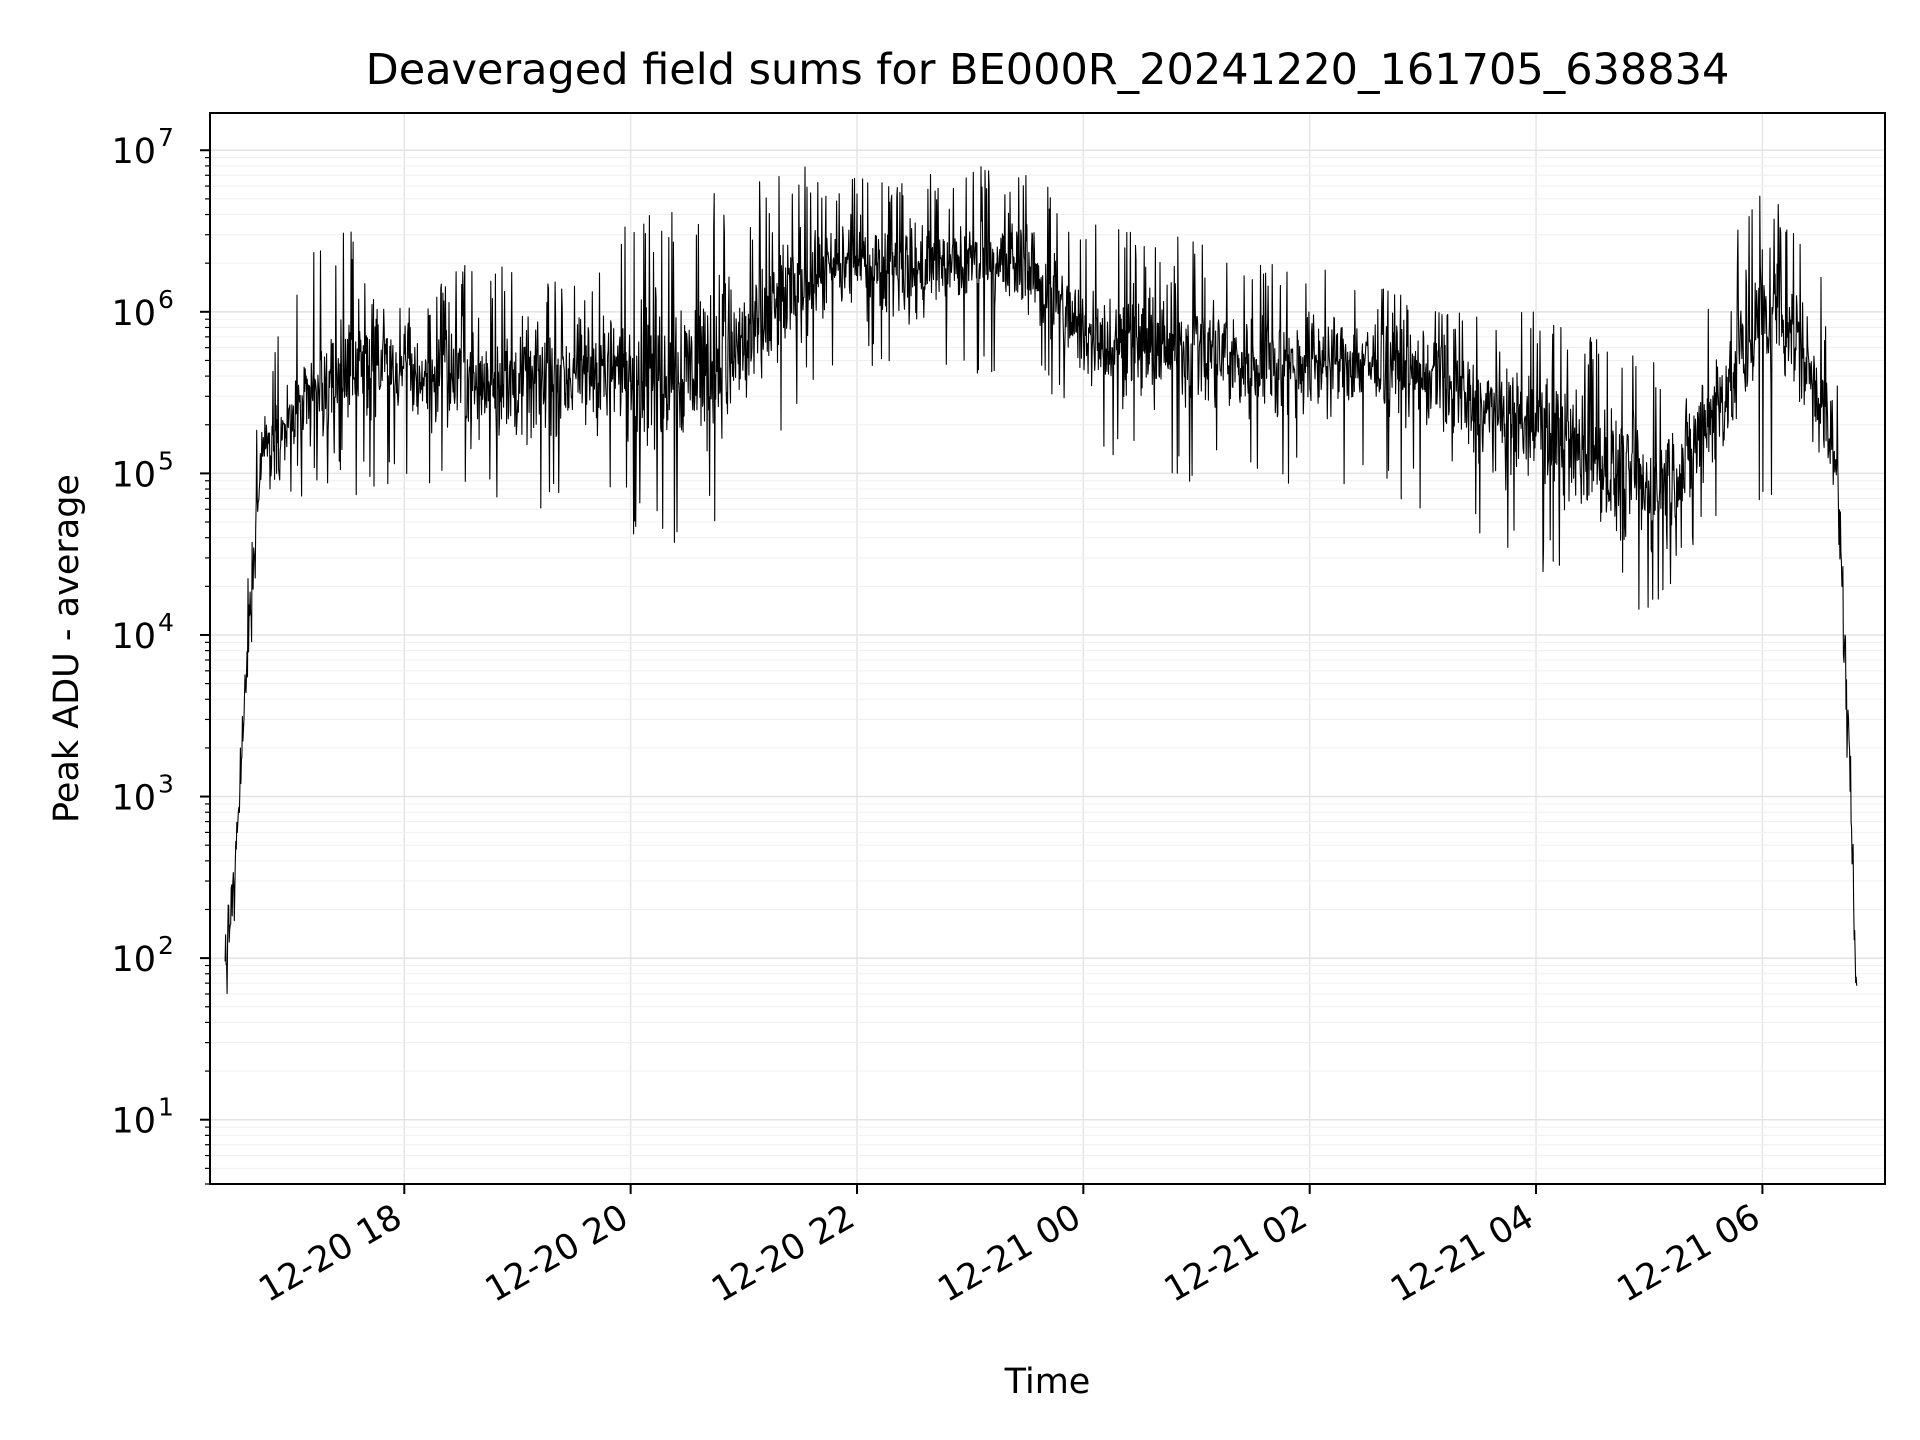 This screenshot has width=1920, height=1440. I want to click on x-tick-label: 12-20 20, so click(557, 1253).